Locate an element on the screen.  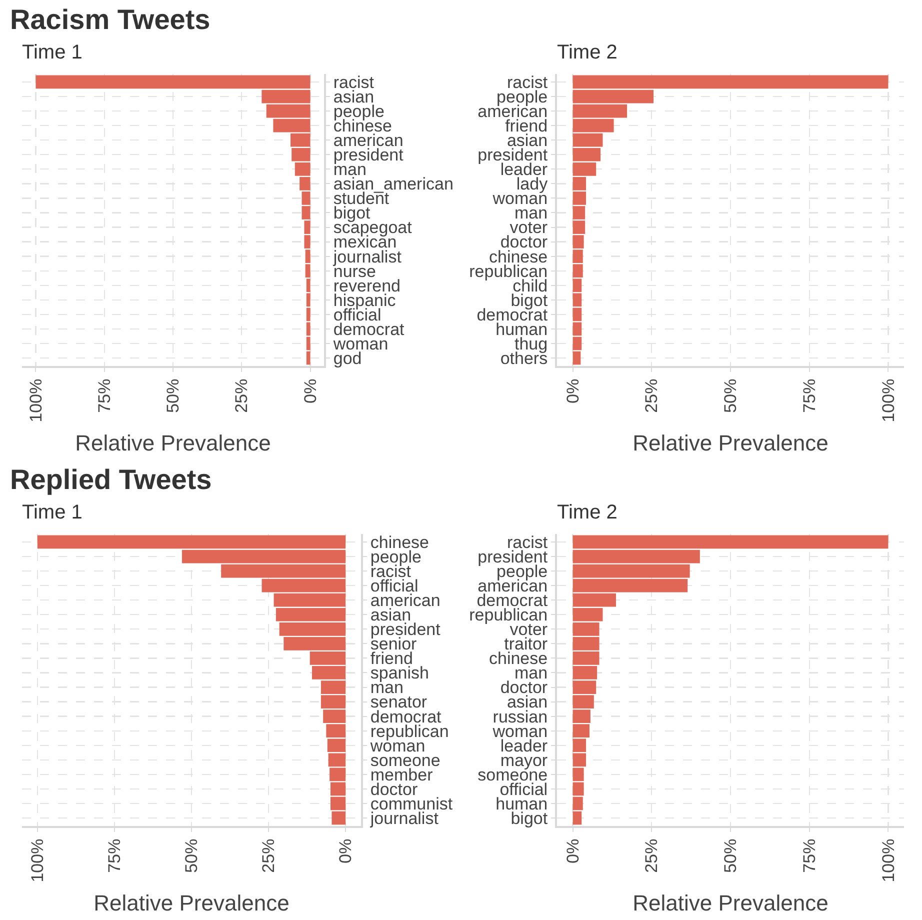
y-tick-label: official is located at coordinates (524, 789).